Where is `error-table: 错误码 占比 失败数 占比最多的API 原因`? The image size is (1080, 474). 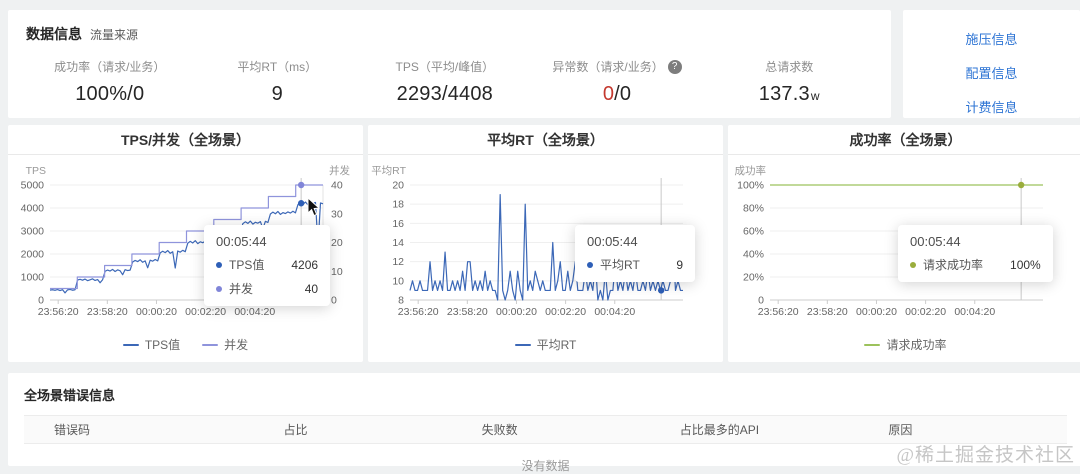
error-table: 错误码 占比 失败数 占比最多的API 原因 is located at coordinates (545, 429).